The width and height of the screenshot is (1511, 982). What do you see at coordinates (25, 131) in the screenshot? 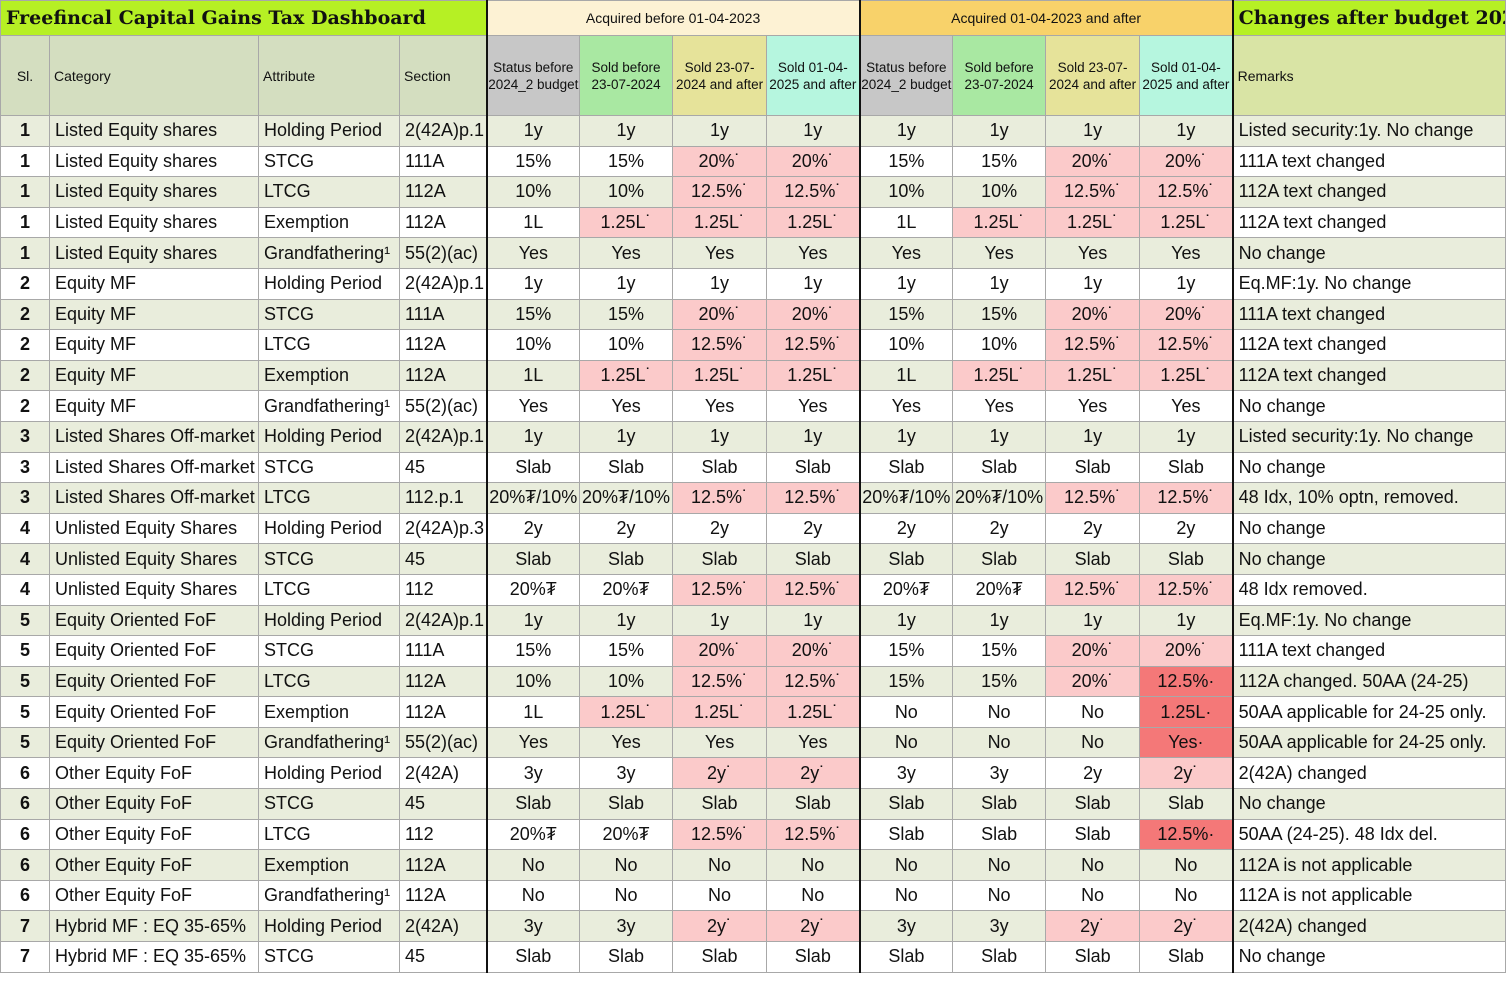
I see `sl-cell: 1` at bounding box center [25, 131].